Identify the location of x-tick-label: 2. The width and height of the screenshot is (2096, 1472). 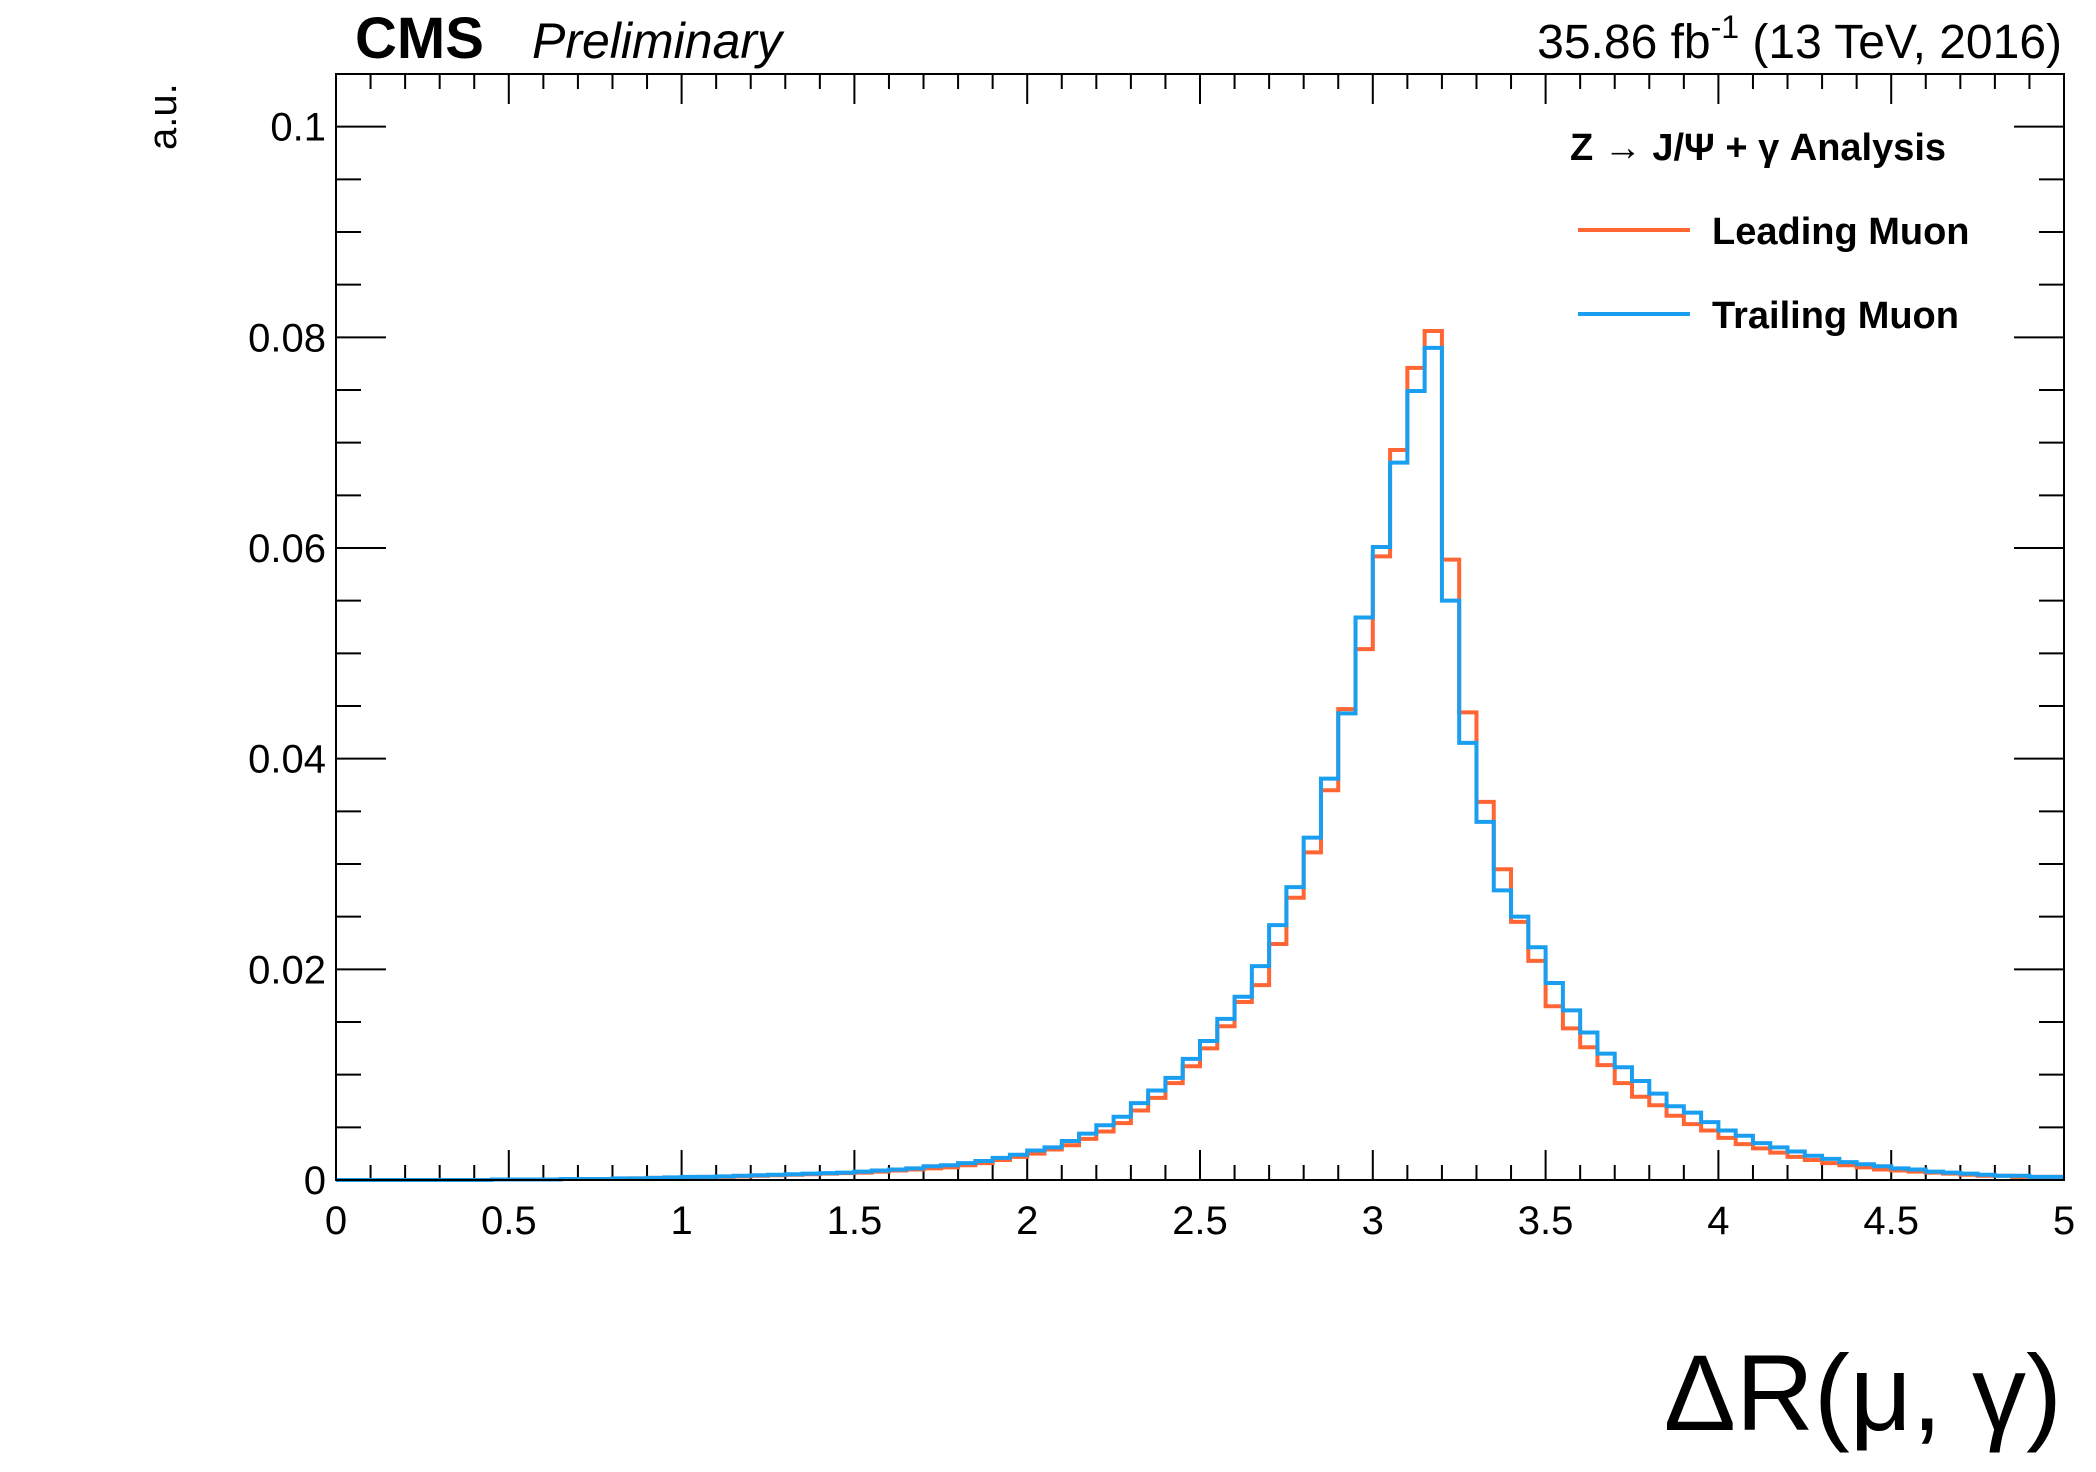
(1027, 1221).